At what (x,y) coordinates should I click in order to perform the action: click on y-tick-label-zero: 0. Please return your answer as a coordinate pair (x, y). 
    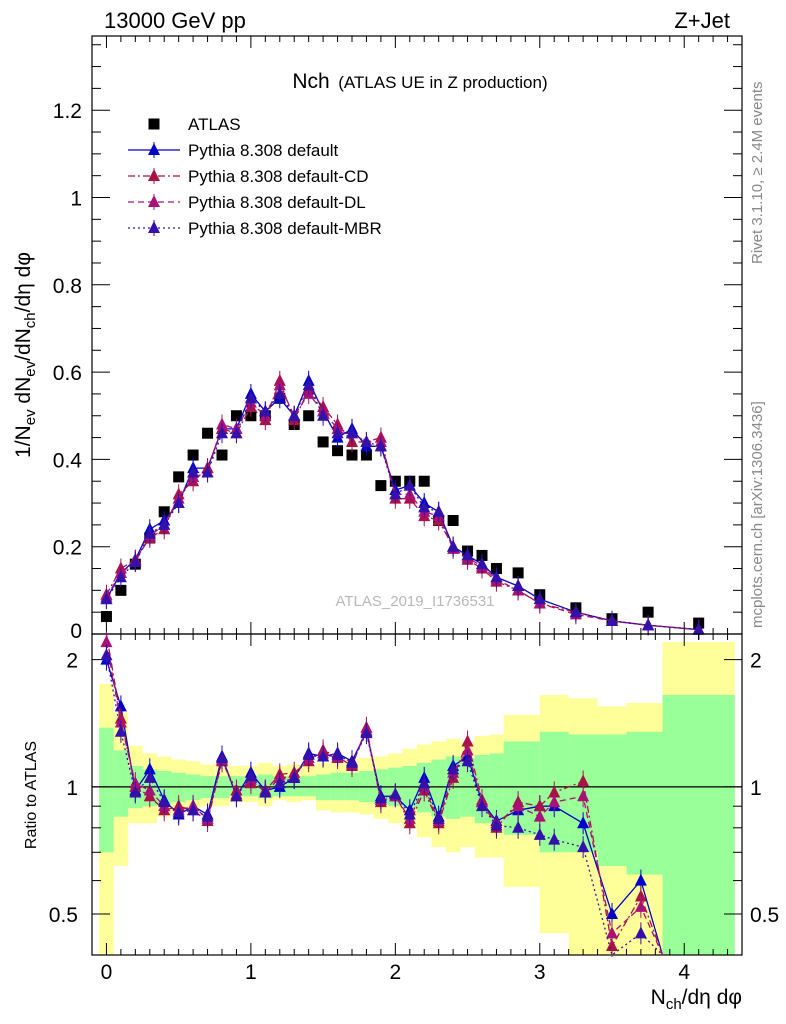
    Looking at the image, I should click on (76, 631).